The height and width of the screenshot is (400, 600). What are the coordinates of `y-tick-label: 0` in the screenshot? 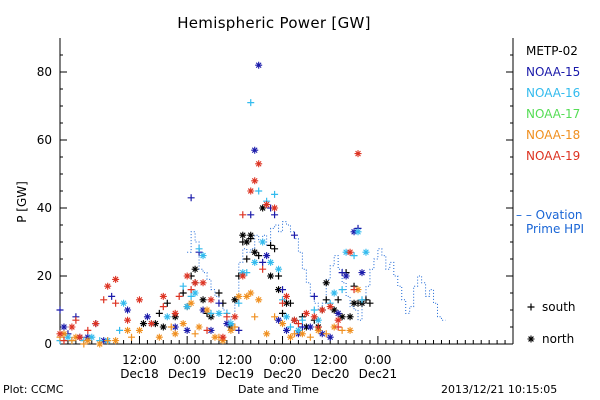 It's located at (48, 344).